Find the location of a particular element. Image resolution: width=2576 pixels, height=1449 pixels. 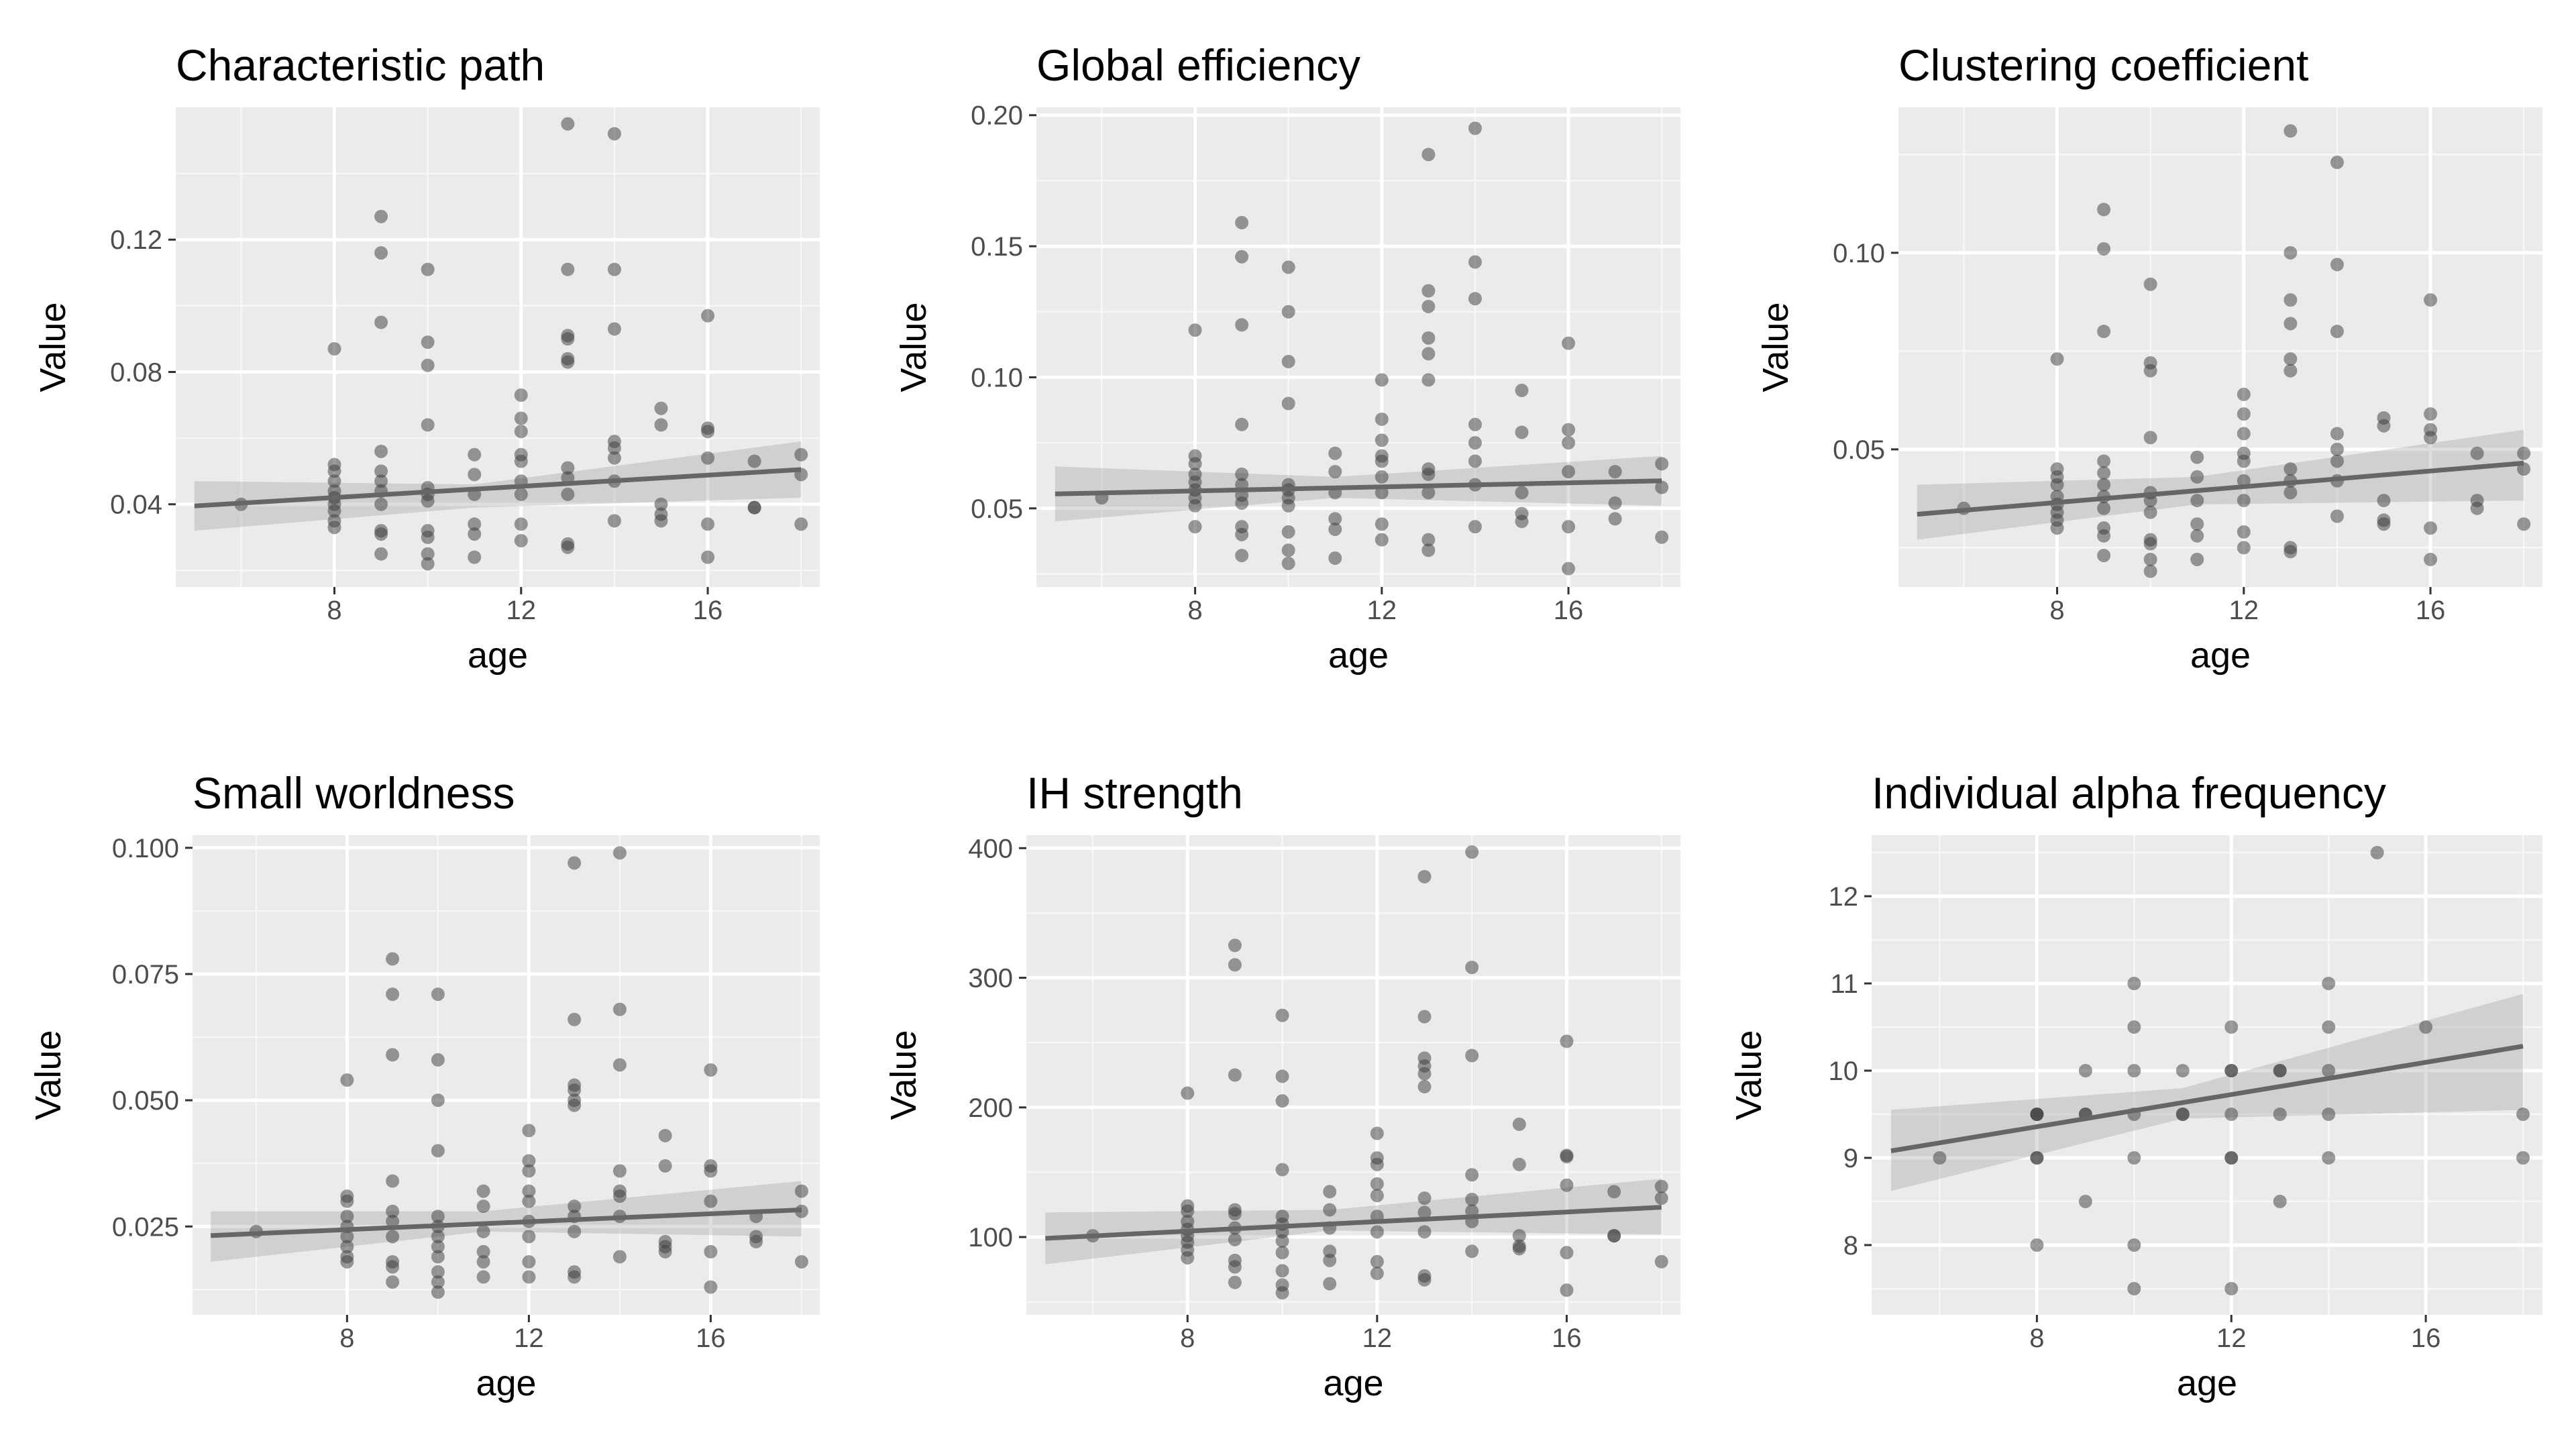

y-tick-label: 0.100 is located at coordinates (145, 848).